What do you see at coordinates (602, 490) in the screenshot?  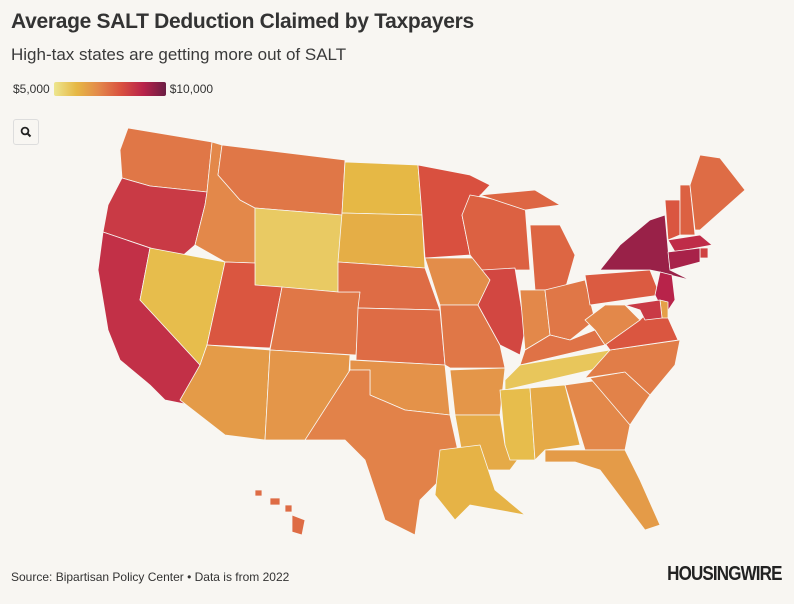 I see `state-fl` at bounding box center [602, 490].